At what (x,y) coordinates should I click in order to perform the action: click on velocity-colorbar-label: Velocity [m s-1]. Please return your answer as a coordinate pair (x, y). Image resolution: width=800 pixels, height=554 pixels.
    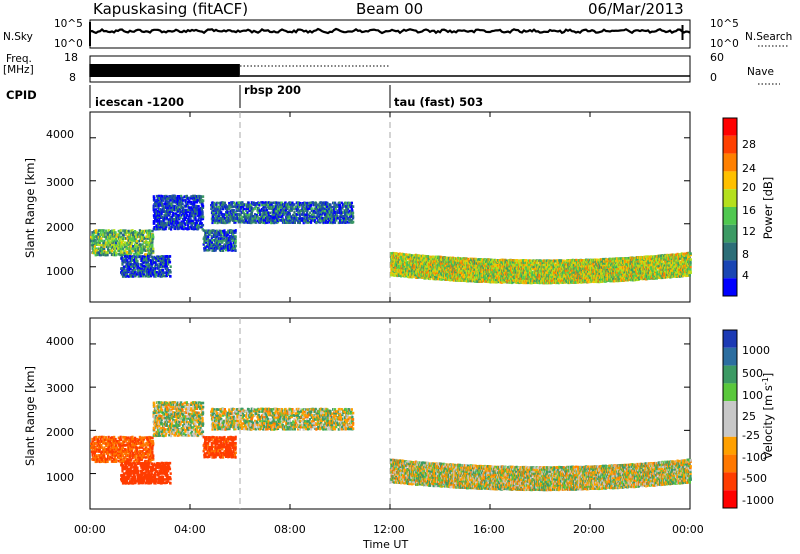
    Looking at the image, I should click on (768, 416).